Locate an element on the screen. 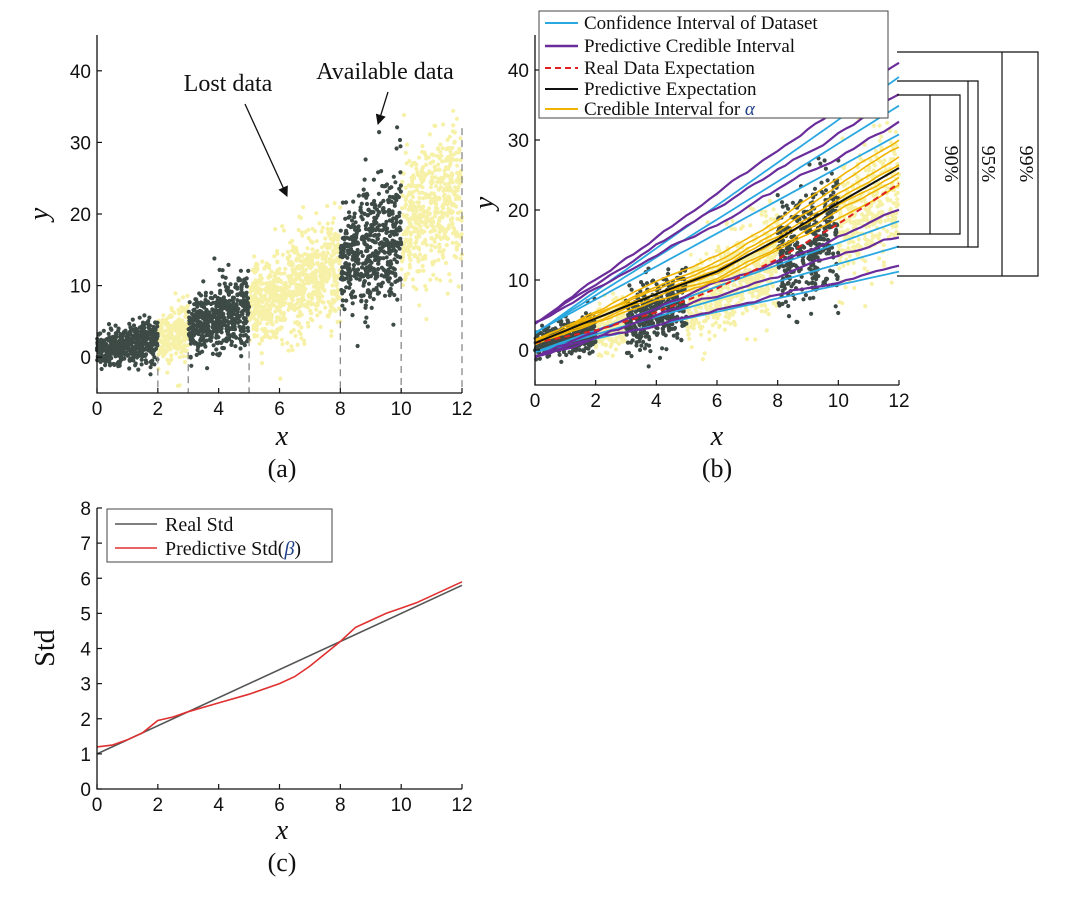  panel-a-available-point-2046 is located at coordinates (142, 334).